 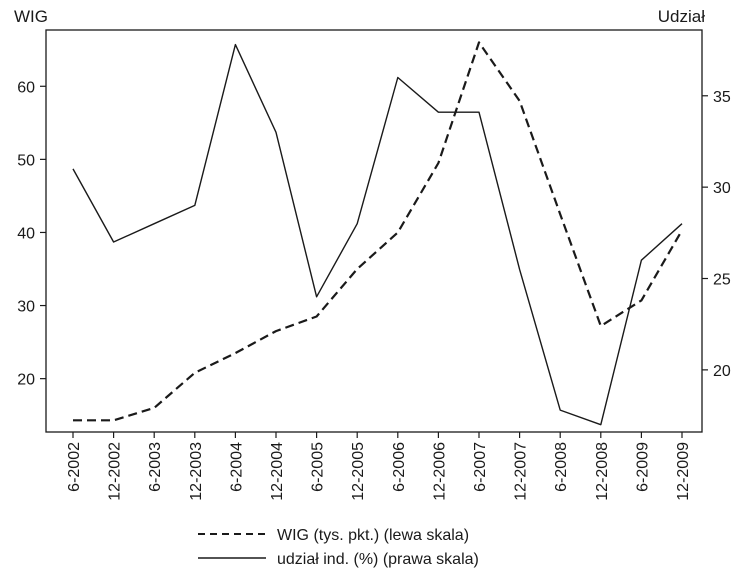 I want to click on right-tick-label: 25, so click(x=722, y=280).